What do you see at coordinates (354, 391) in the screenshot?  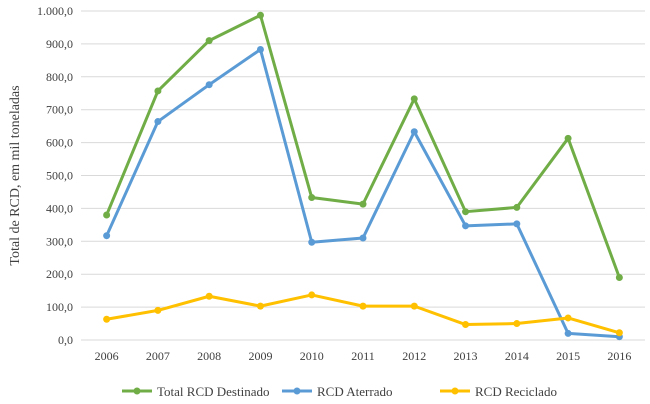 I see `legend-label: RCD Aterrado` at bounding box center [354, 391].